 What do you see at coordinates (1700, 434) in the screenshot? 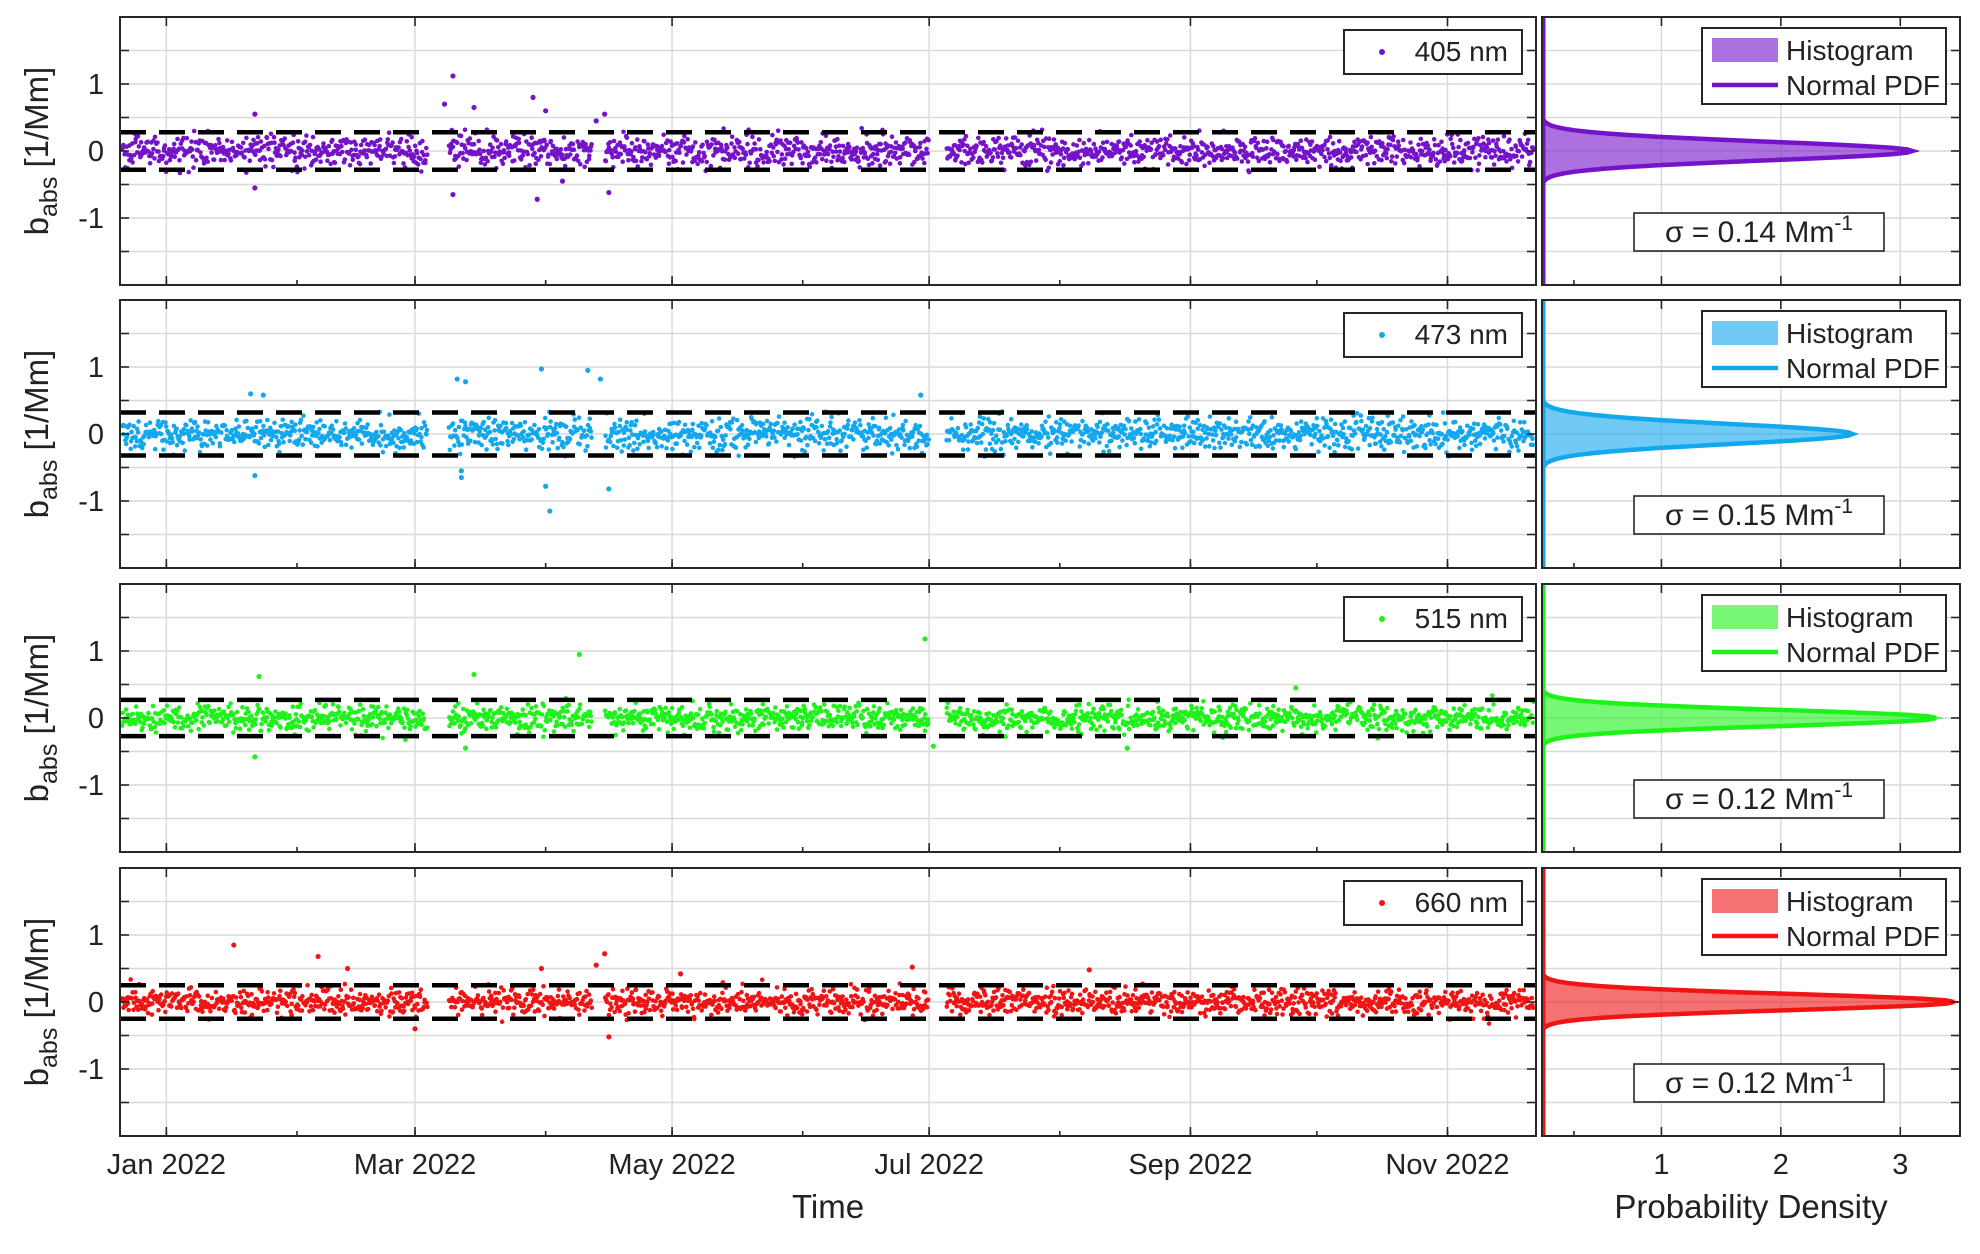
I see `histogram-fill` at bounding box center [1700, 434].